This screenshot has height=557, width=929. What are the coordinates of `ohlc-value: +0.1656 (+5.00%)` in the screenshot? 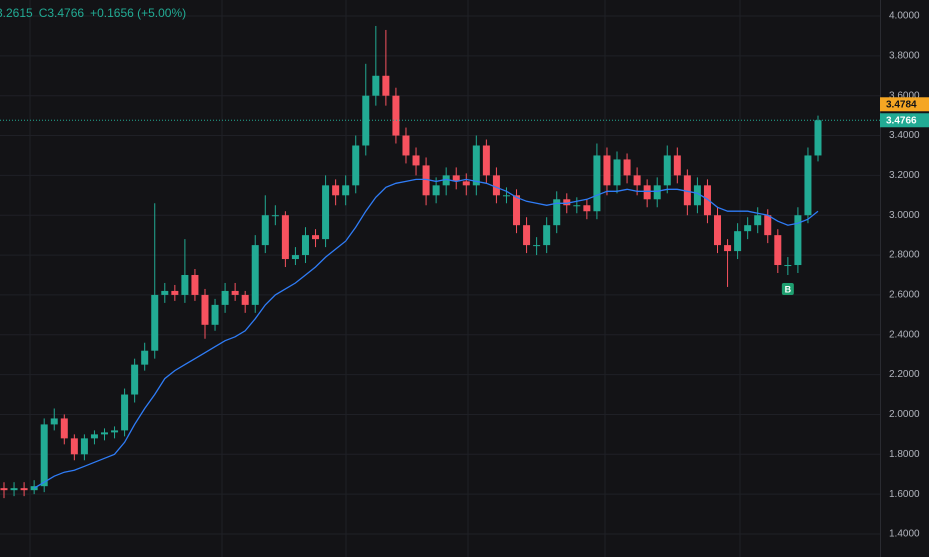 It's located at (138, 13).